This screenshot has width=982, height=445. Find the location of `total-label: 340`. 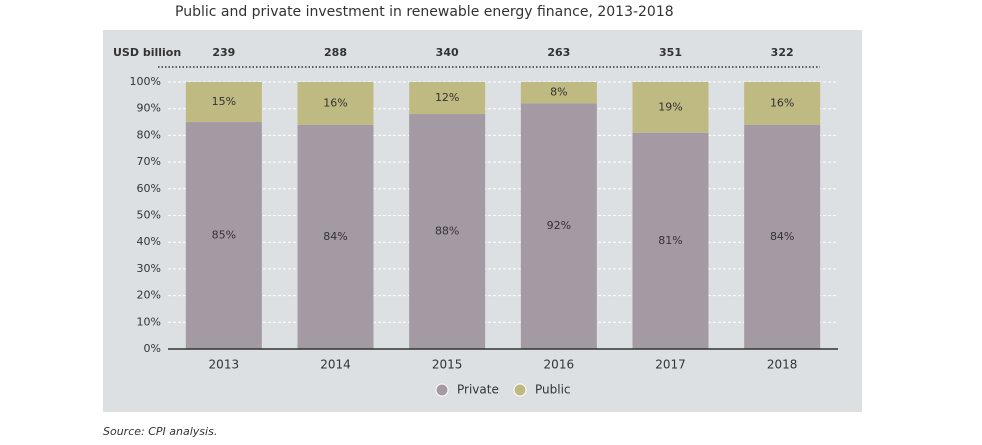

total-label: 340 is located at coordinates (447, 52).